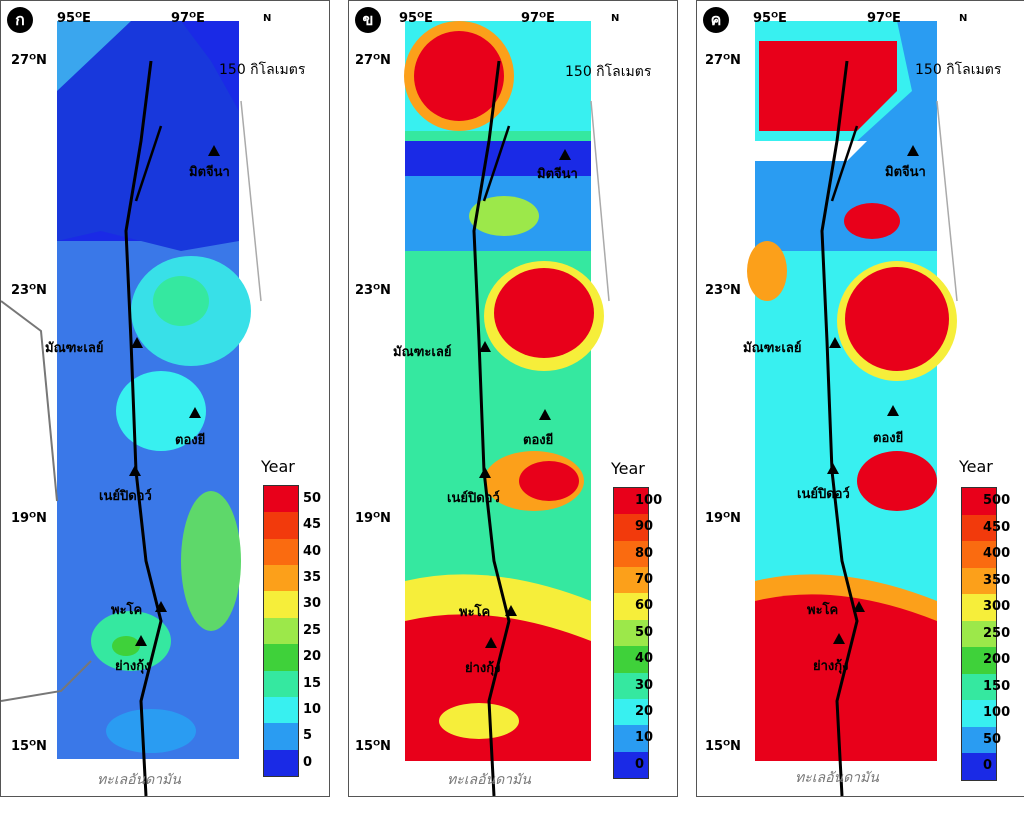 Image resolution: width=1024 pixels, height=825 pixels. Describe the element at coordinates (997, 607) in the screenshot. I see `colorbar-tick-label: 300` at that location.